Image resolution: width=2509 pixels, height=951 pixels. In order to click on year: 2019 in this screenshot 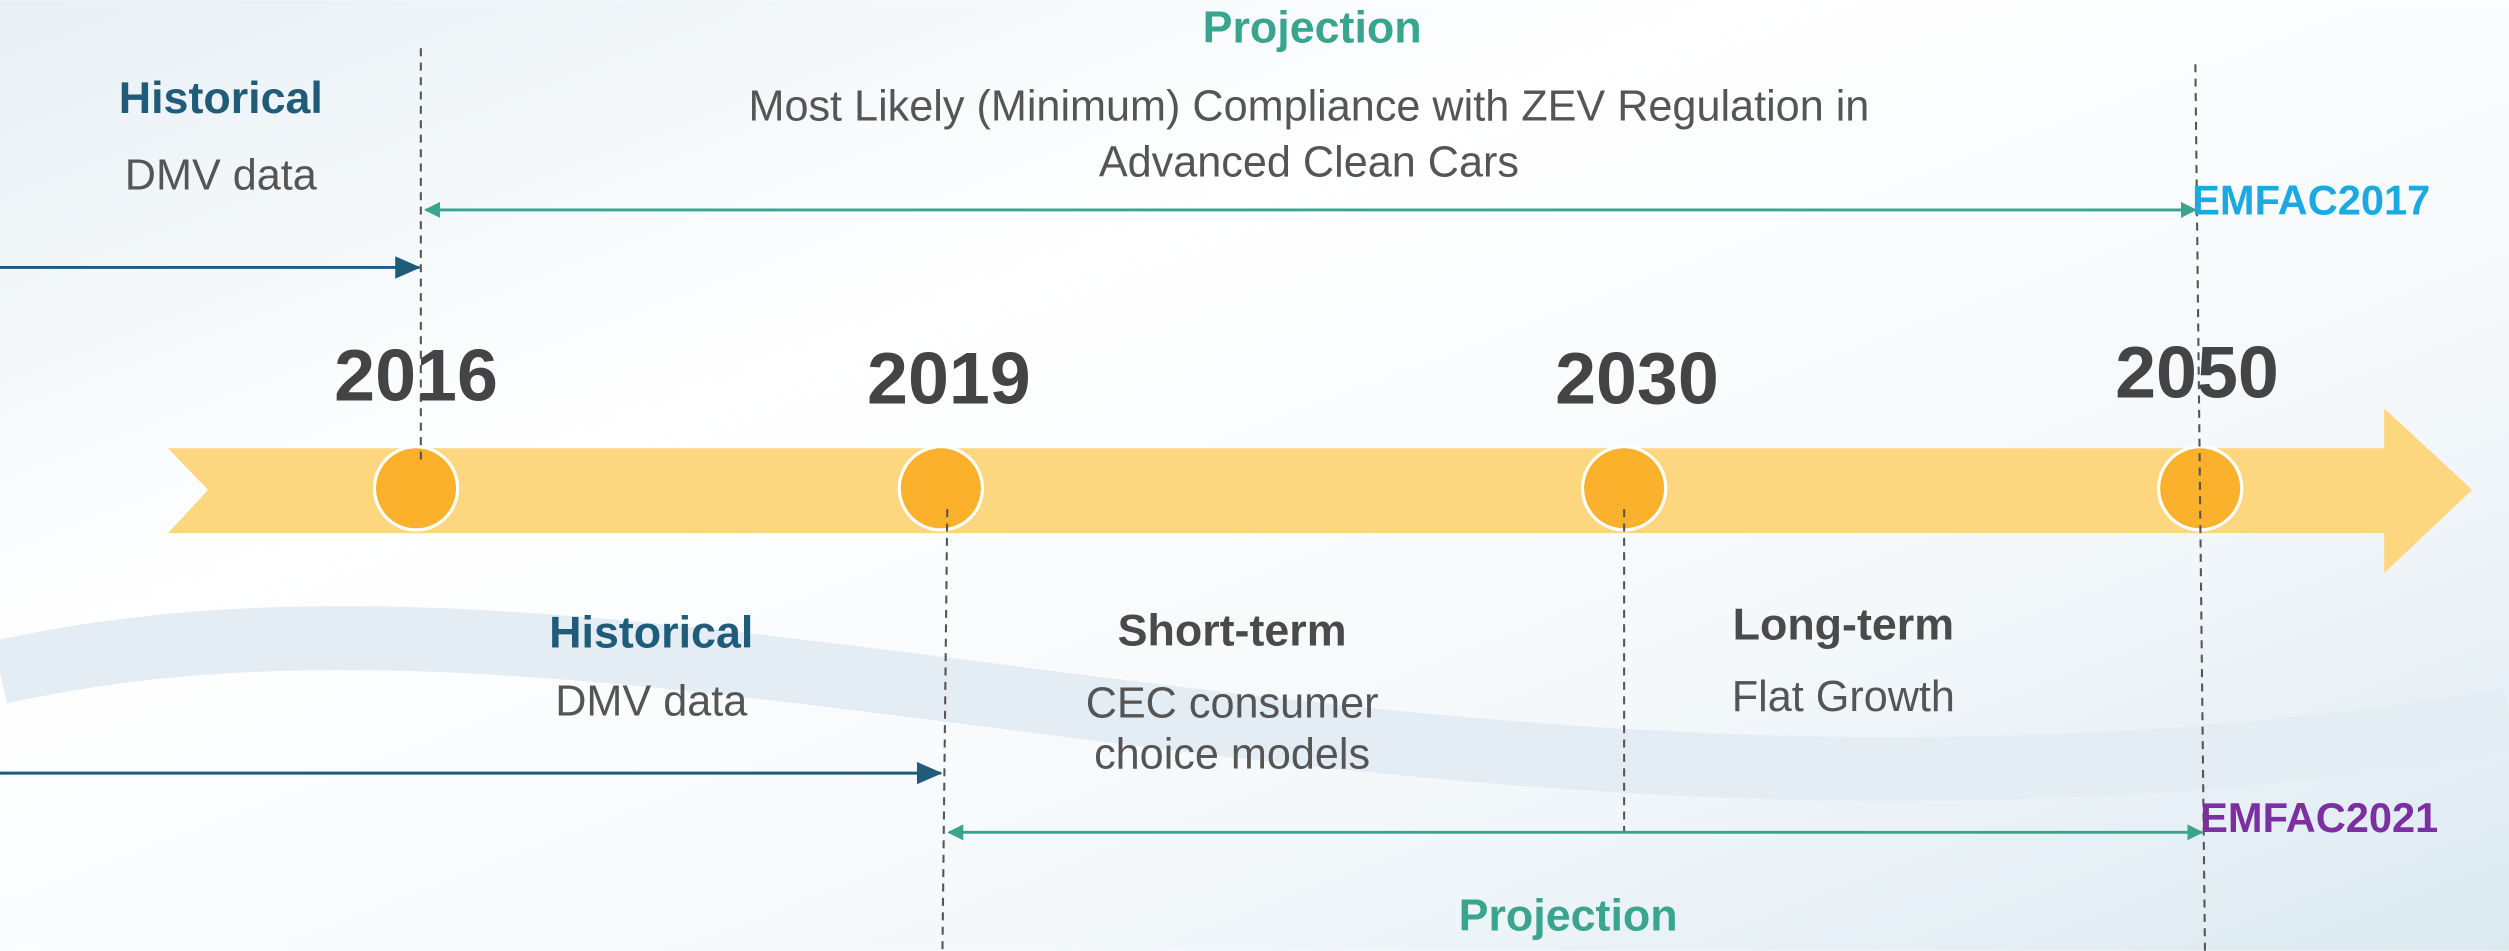, I will do `click(949, 378)`.